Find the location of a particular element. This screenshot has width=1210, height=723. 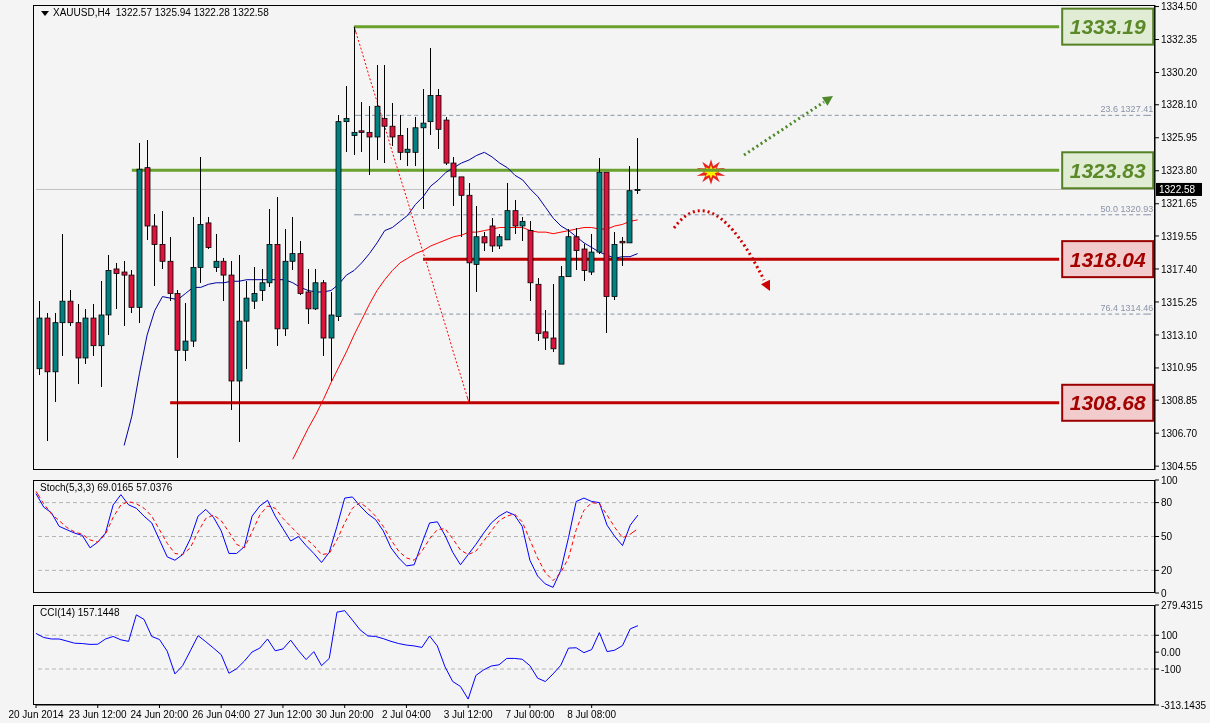

y-tick-label: 0 is located at coordinates (1164, 593).